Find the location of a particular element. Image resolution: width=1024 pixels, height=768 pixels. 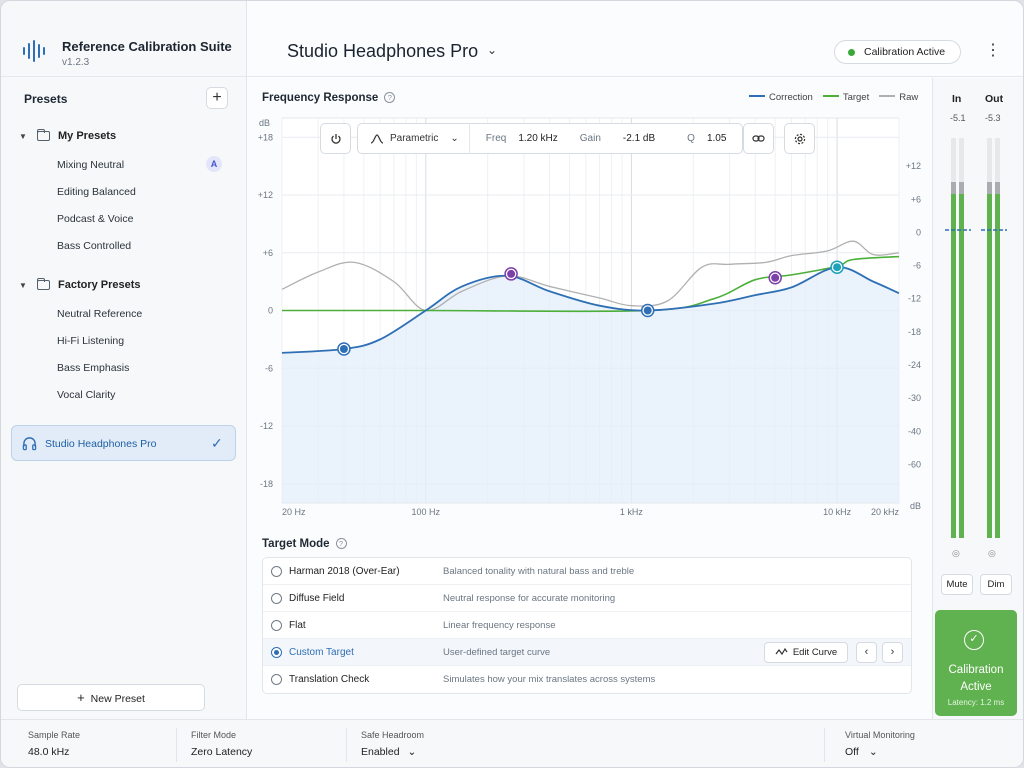

legend-raw: Raw is located at coordinates (898, 97).